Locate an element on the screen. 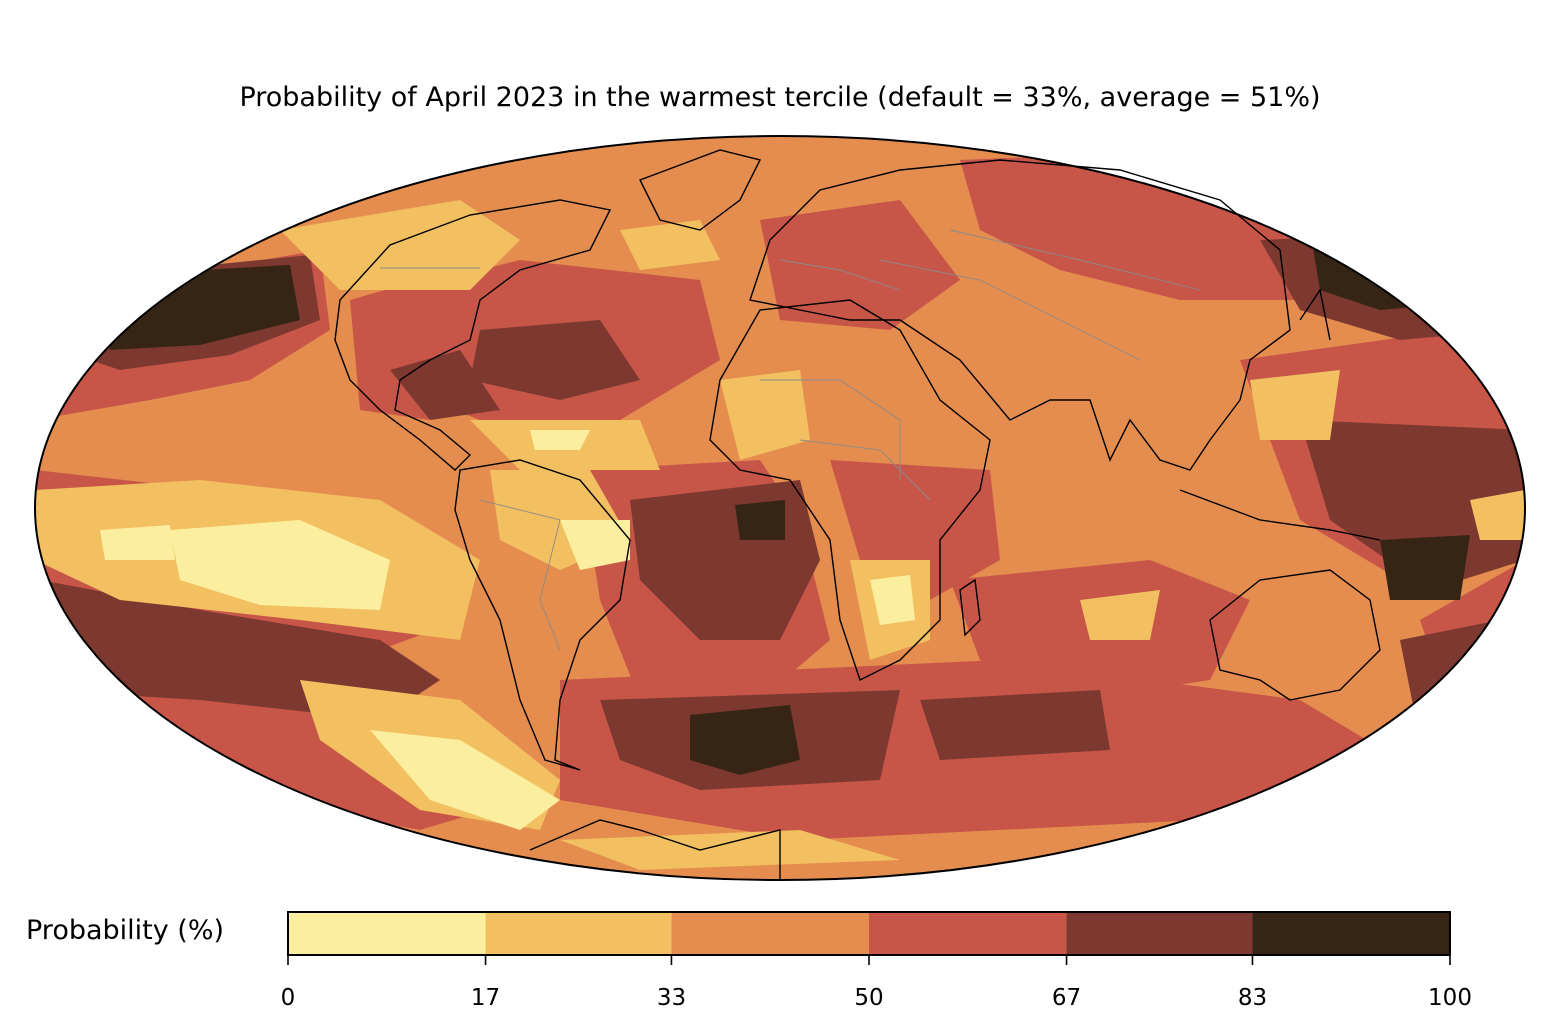 The height and width of the screenshot is (1031, 1560). region-atlantic-darkred is located at coordinates (555, 360).